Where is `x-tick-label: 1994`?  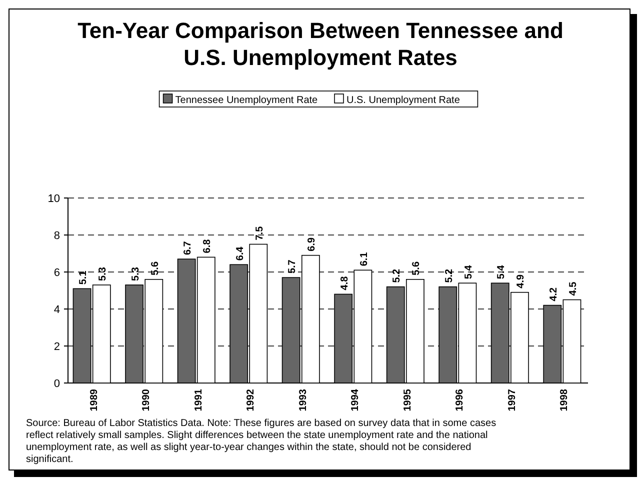 x-tick-label: 1994 is located at coordinates (356, 400).